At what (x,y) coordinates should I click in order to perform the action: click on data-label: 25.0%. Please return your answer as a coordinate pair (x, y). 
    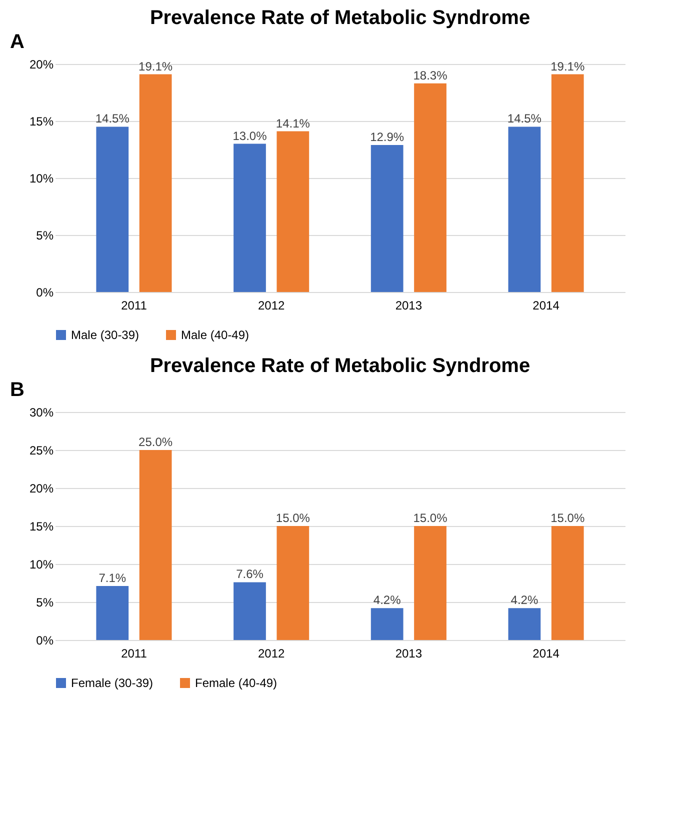
    Looking at the image, I should click on (155, 442).